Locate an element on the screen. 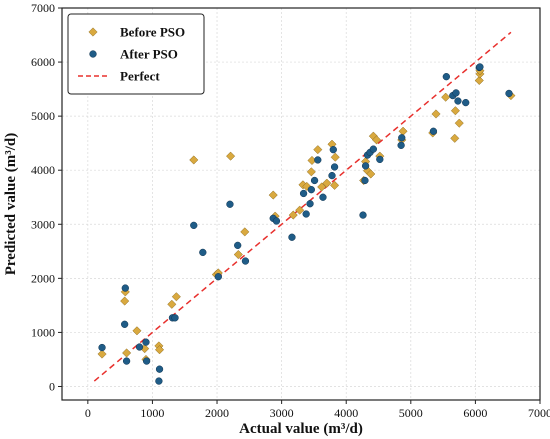 This screenshot has height=439, width=550. legend-entries: Before PSO After PSO Perfect is located at coordinates (131, 54).